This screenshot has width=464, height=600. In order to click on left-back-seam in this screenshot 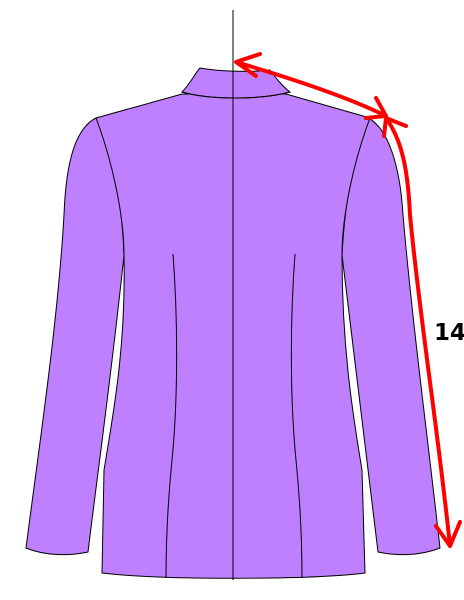, I will do `click(171, 416)`.